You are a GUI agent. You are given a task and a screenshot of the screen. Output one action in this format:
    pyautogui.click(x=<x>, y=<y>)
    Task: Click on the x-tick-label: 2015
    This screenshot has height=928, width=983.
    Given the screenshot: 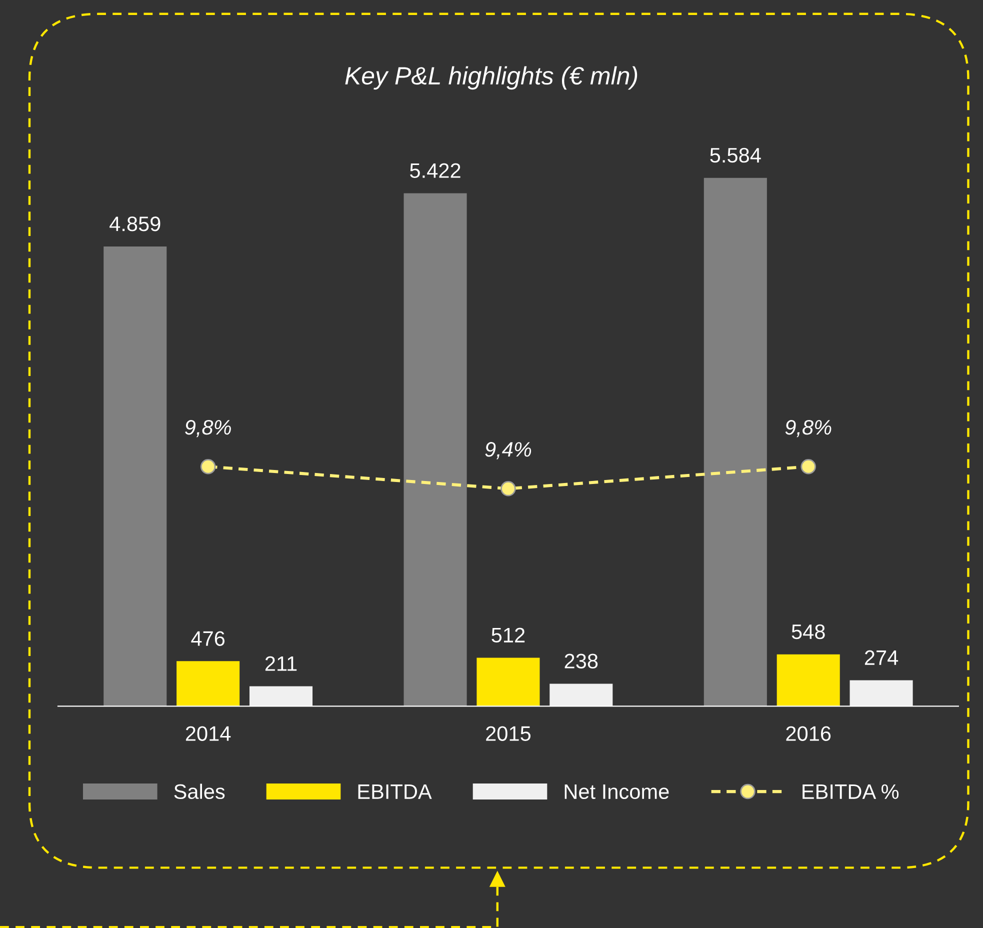 What is the action you would take?
    pyautogui.click(x=508, y=733)
    